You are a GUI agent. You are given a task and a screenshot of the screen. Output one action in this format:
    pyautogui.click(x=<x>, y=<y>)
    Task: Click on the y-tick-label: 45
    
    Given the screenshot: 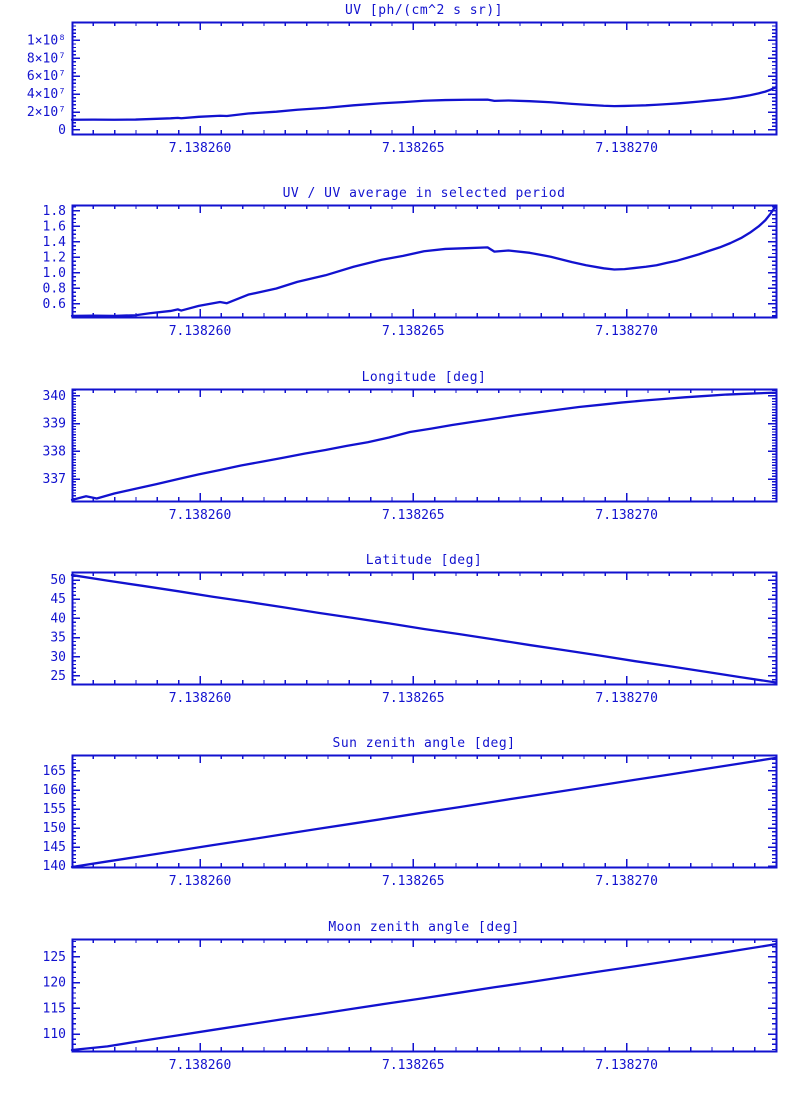 What is the action you would take?
    pyautogui.click(x=58, y=599)
    